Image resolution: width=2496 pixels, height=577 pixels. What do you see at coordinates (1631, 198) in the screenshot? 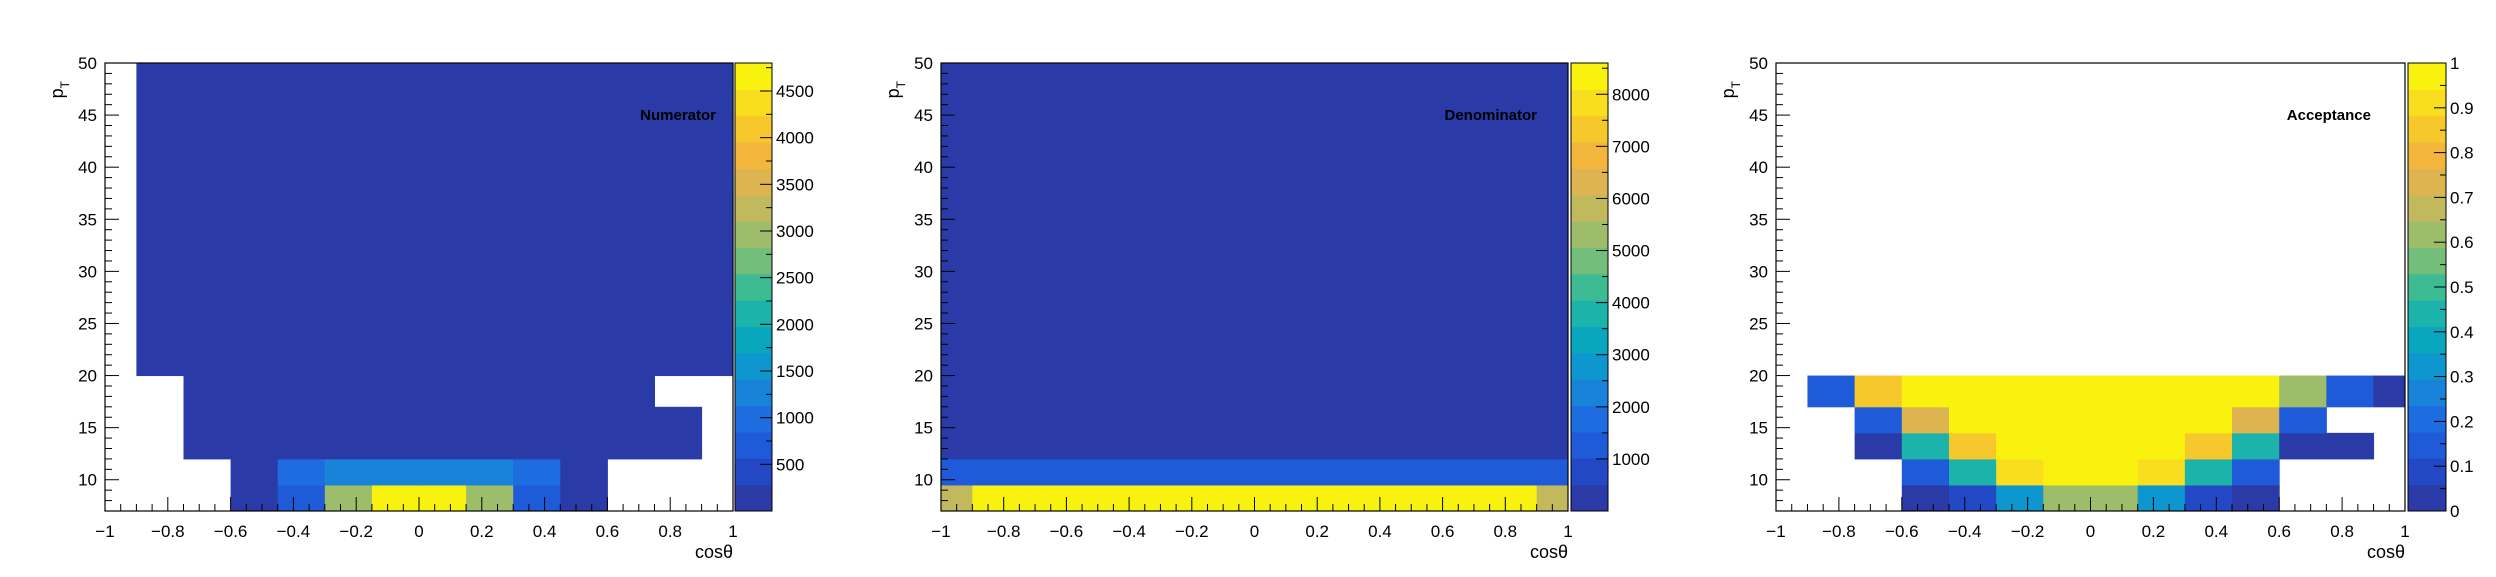
I see `color-scale-label: 6000` at bounding box center [1631, 198].